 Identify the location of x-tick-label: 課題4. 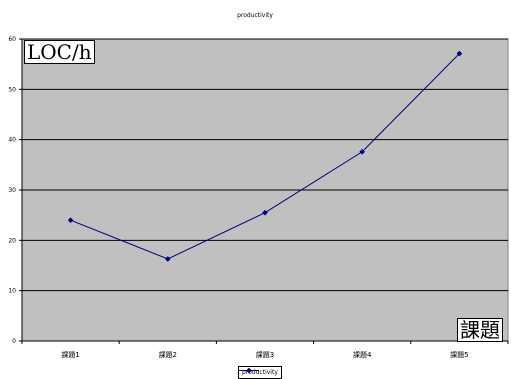
(362, 354).